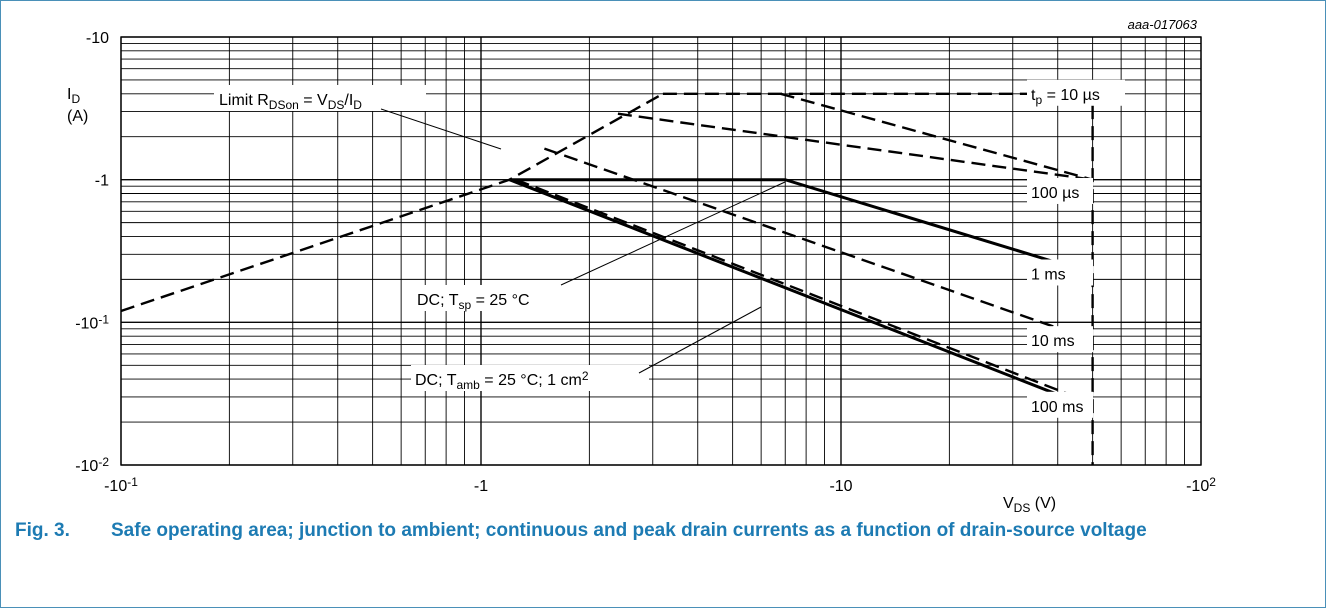 The width and height of the screenshot is (1326, 609). Describe the element at coordinates (1048, 274) in the screenshot. I see `curve-label: 1 ms` at that location.